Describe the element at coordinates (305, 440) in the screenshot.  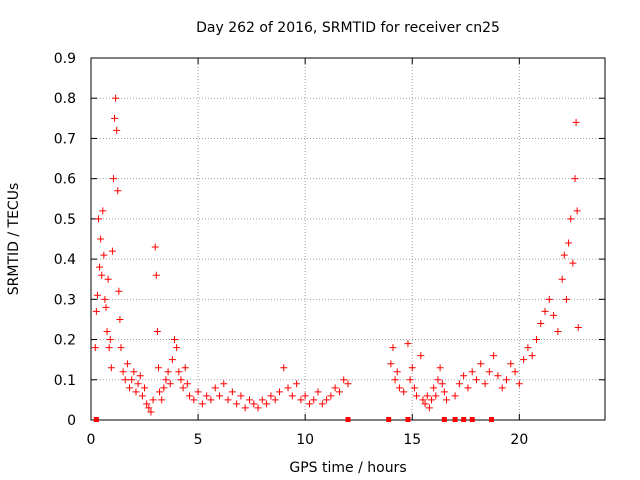
I see `x-tick-label: 10` at that location.